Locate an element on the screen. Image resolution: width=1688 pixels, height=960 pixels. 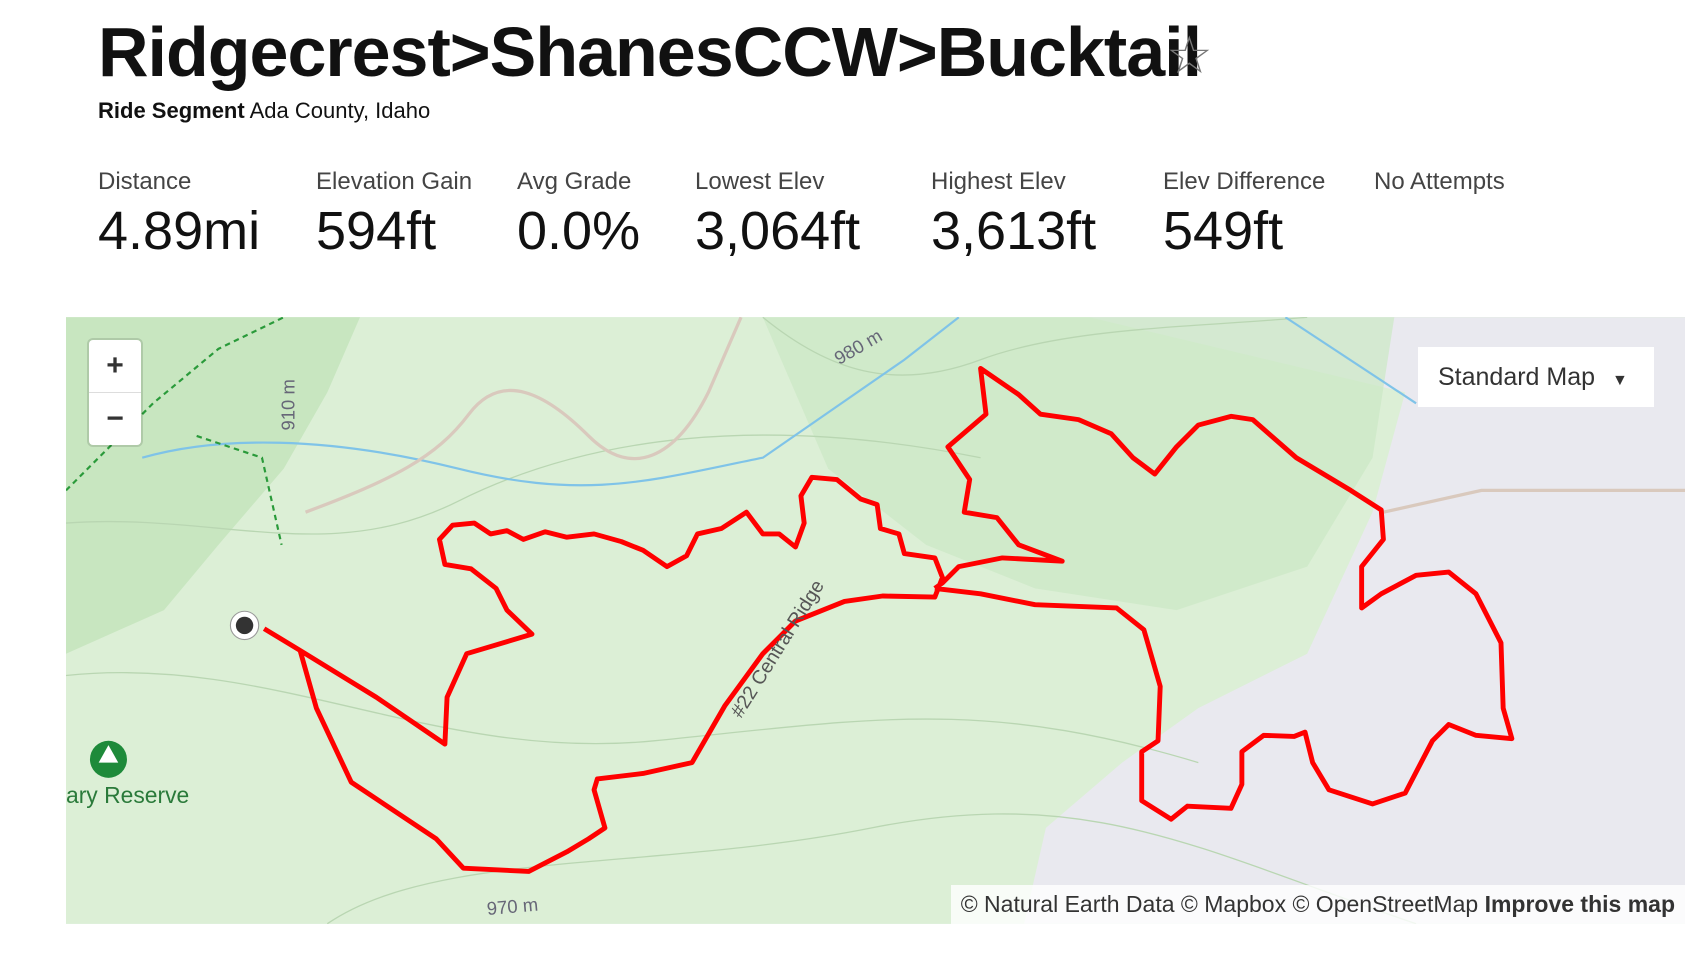
location: Ada County, Idaho is located at coordinates (340, 110).